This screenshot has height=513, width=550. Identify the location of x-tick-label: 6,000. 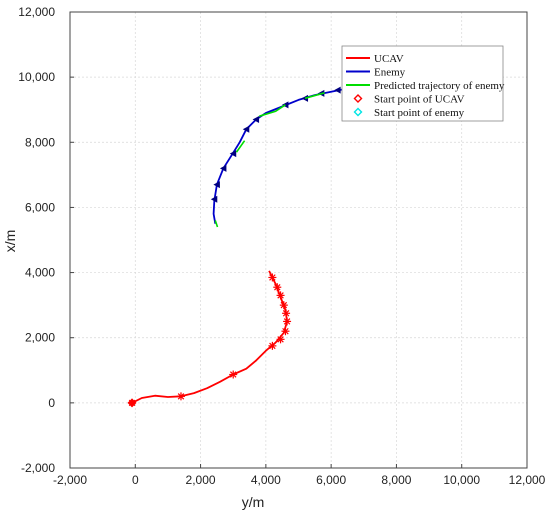
(331, 480).